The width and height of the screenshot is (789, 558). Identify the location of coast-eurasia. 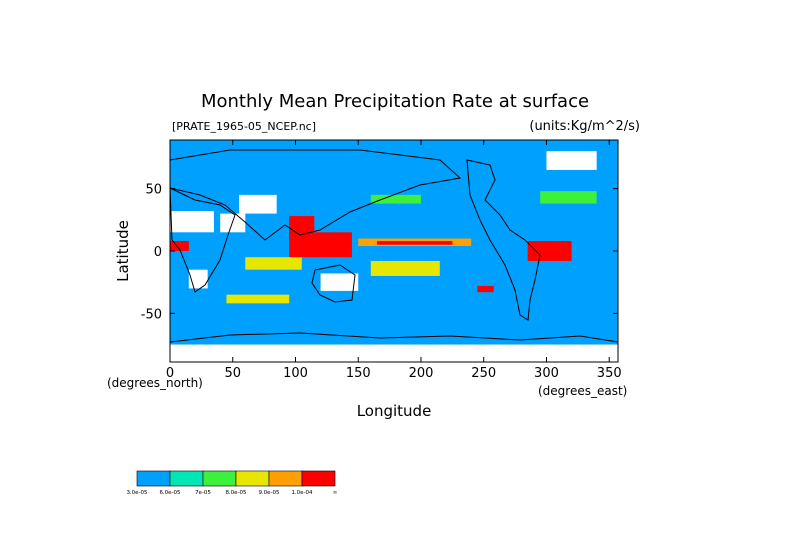
(315, 195).